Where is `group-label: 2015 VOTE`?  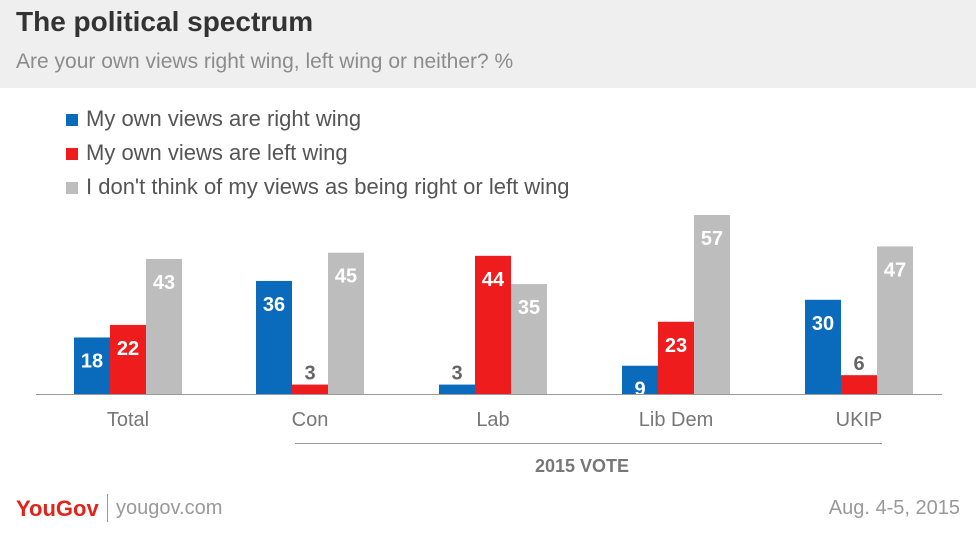
group-label: 2015 VOTE is located at coordinates (582, 466).